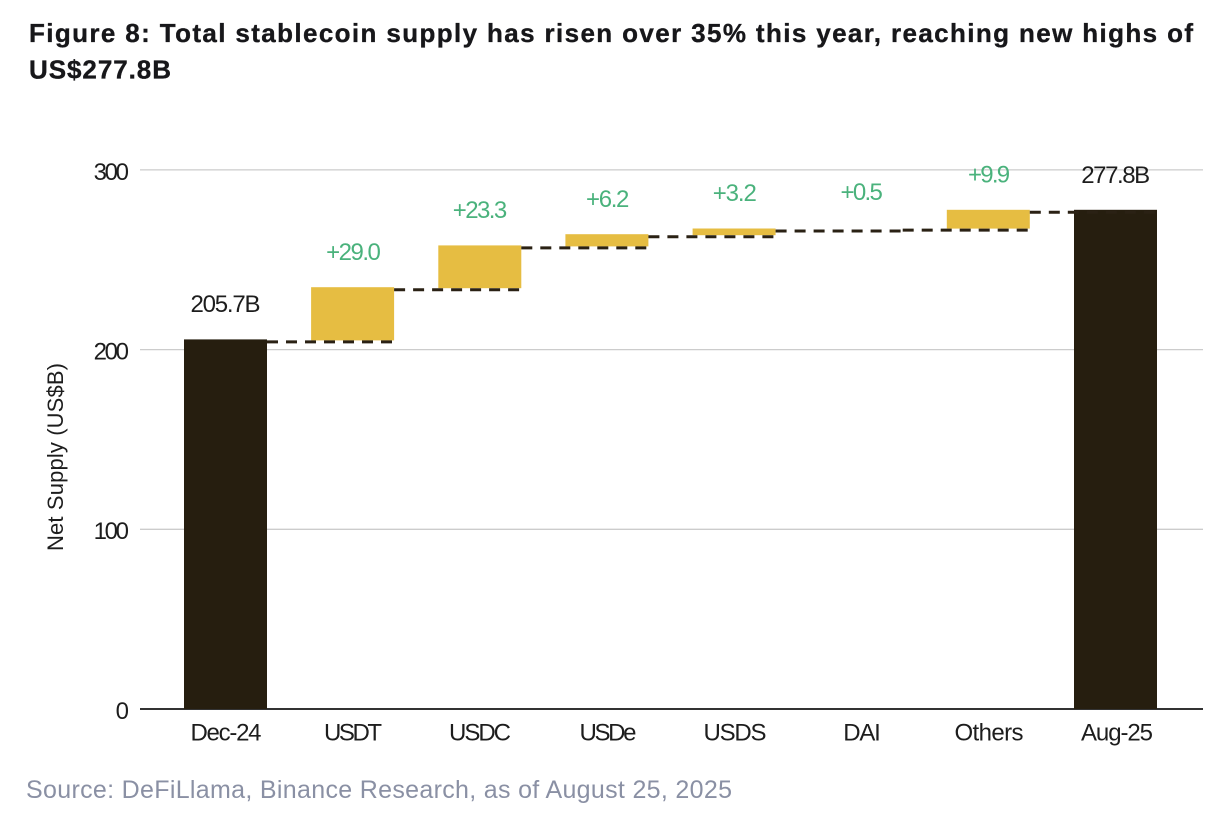 This screenshot has height=831, width=1226. What do you see at coordinates (353, 733) in the screenshot?
I see `svg-text: USDT` at bounding box center [353, 733].